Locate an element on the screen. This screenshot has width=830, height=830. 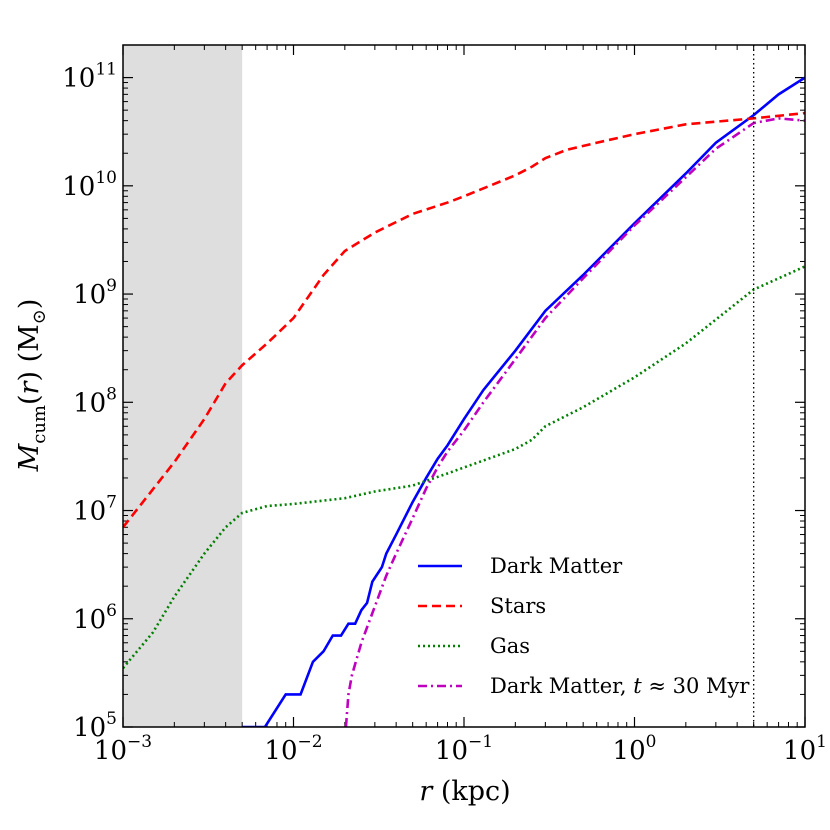
y-tick-label: 10⁶ is located at coordinates (95, 618).